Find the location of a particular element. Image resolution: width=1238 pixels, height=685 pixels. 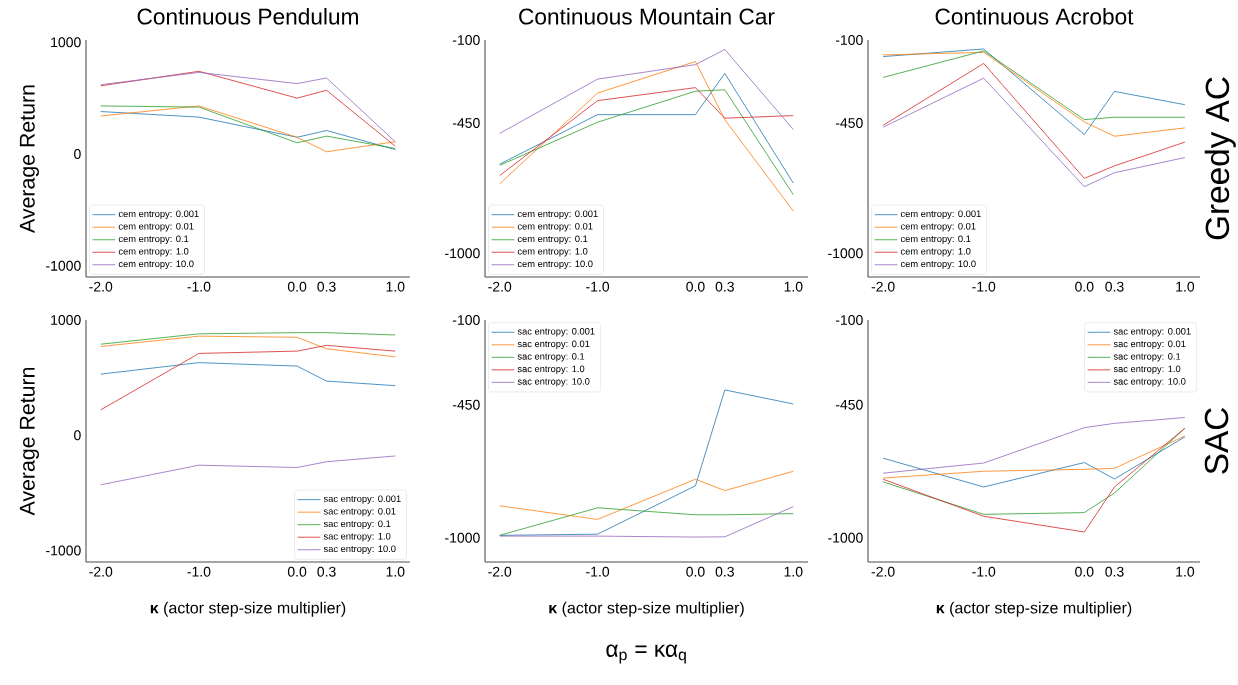

chart-title: Continuous Pendulum is located at coordinates (247, 16).